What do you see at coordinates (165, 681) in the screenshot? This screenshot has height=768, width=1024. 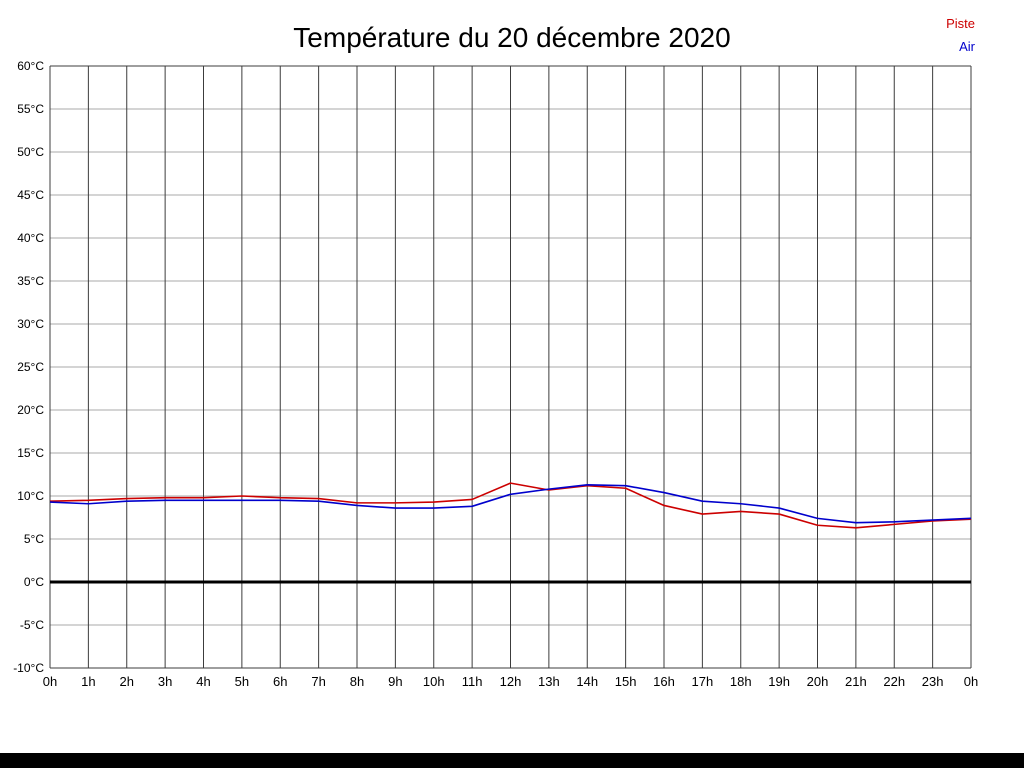 I see `x-tick-label: 3h` at bounding box center [165, 681].